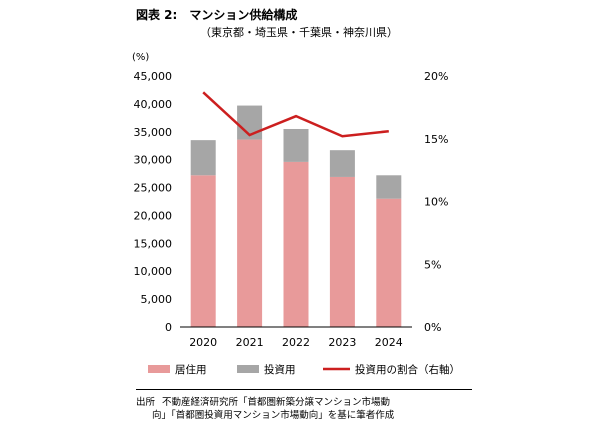 The width and height of the screenshot is (600, 427). Describe the element at coordinates (140, 57) in the screenshot. I see `y-axis-unit: (%)` at that location.